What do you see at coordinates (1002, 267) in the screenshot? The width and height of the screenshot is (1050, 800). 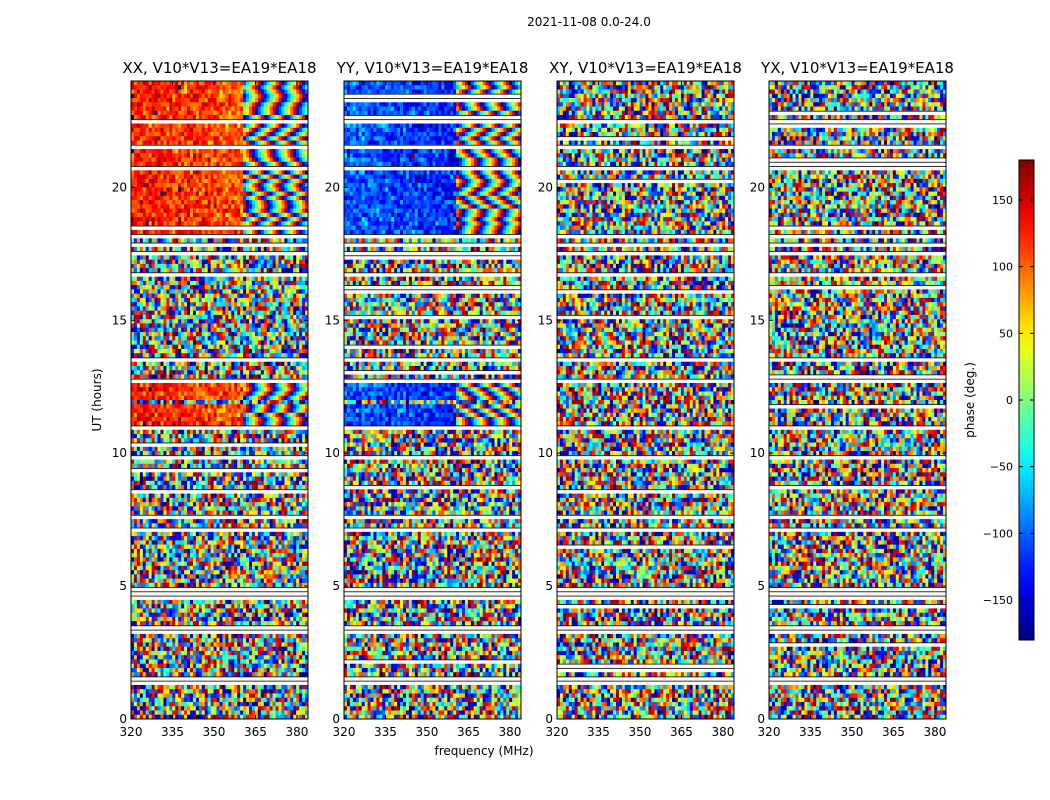 I see `colorbar-tick-label: 100` at bounding box center [1002, 267].